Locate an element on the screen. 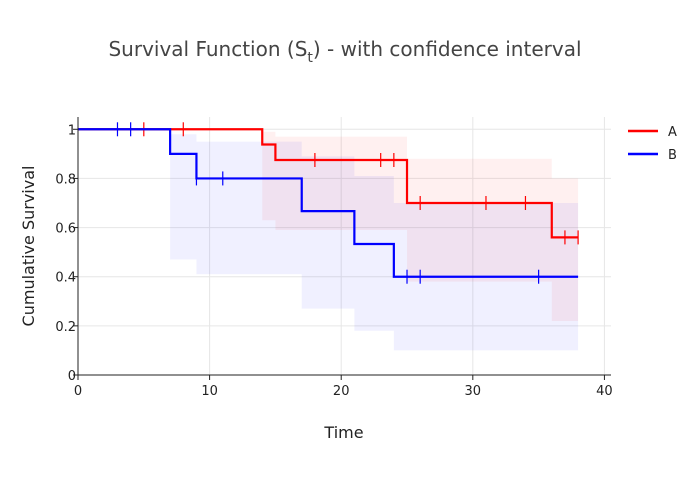  x-tick-label: 20 is located at coordinates (341, 391).